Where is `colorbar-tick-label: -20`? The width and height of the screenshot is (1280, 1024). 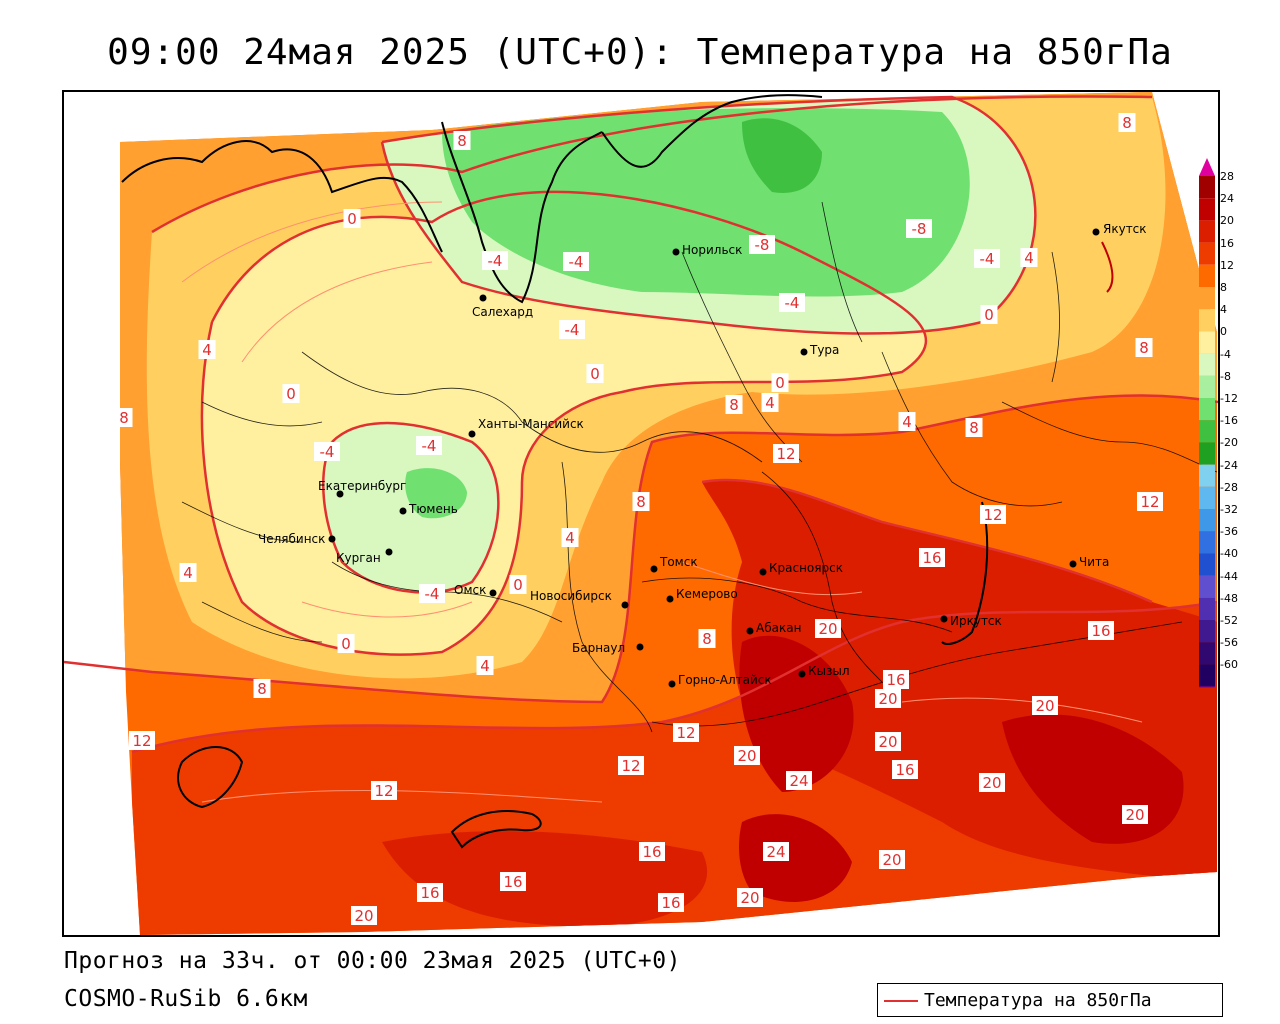 colorbar-tick-label: -20 is located at coordinates (1229, 443).